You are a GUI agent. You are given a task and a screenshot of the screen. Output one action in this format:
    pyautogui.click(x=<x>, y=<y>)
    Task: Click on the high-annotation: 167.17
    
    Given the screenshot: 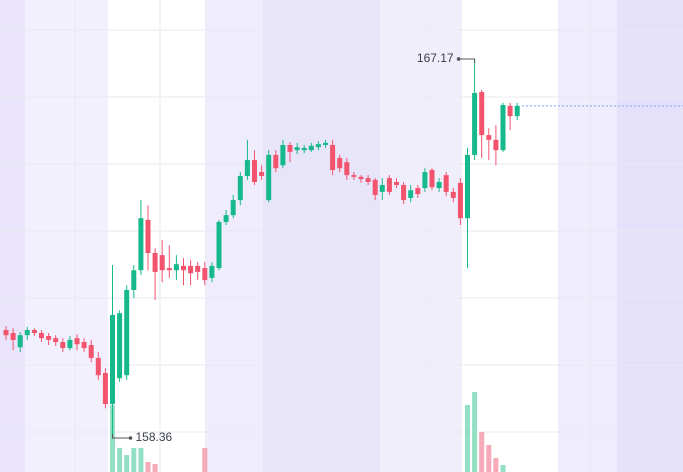 What is the action you would take?
    pyautogui.click(x=435, y=58)
    